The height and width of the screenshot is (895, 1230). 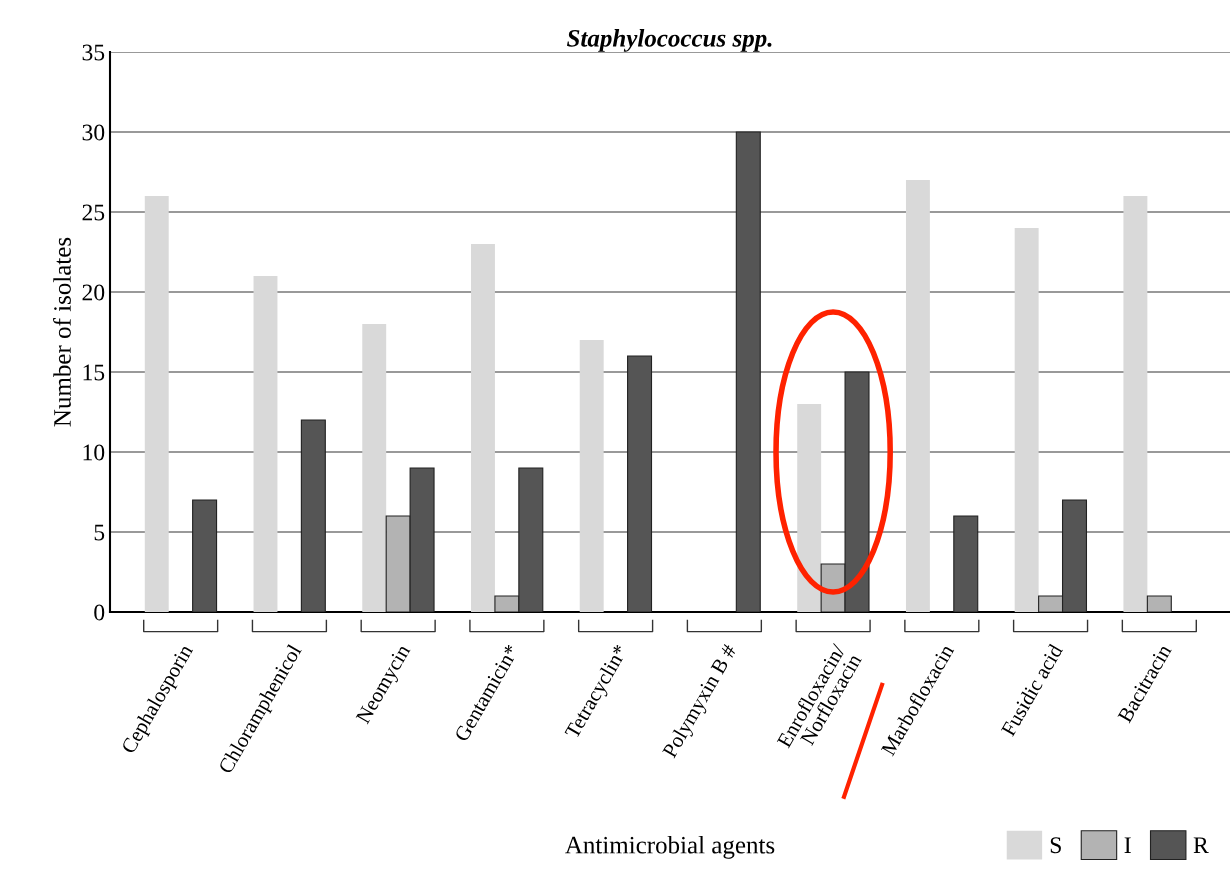 I want to click on chart-title: Staphylococcus spp., so click(x=669, y=40).